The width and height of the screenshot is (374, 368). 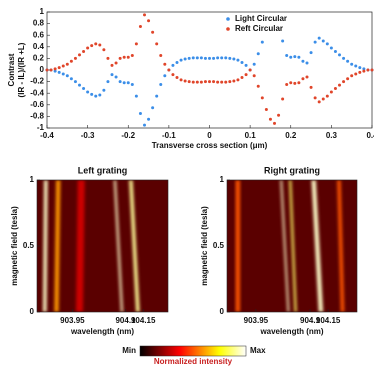 What do you see at coordinates (258, 350) in the screenshot?
I see `colorbar-max: Max` at bounding box center [258, 350].